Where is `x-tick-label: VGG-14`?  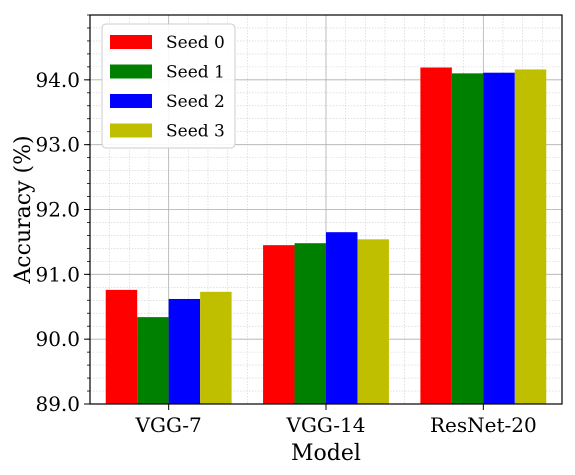
x-tick-label: VGG-14 is located at coordinates (326, 425).